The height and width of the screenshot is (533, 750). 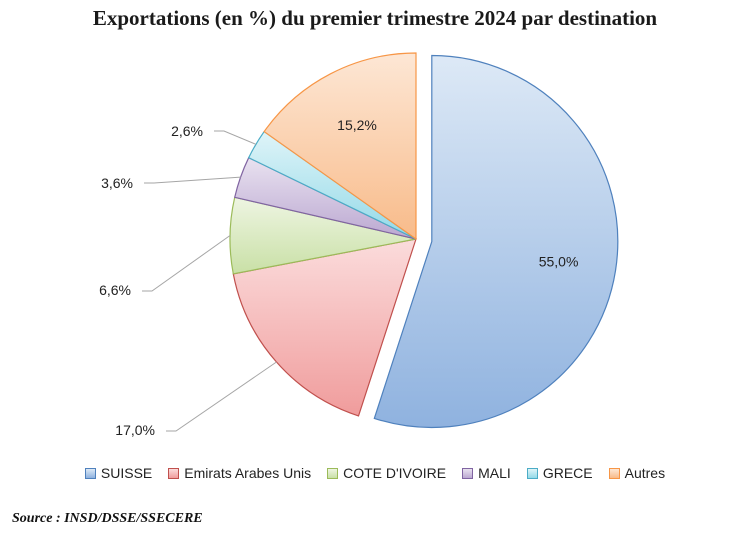 What do you see at coordinates (107, 518) in the screenshot?
I see `source-note: Source : INSD/DSSE/SSECERE` at bounding box center [107, 518].